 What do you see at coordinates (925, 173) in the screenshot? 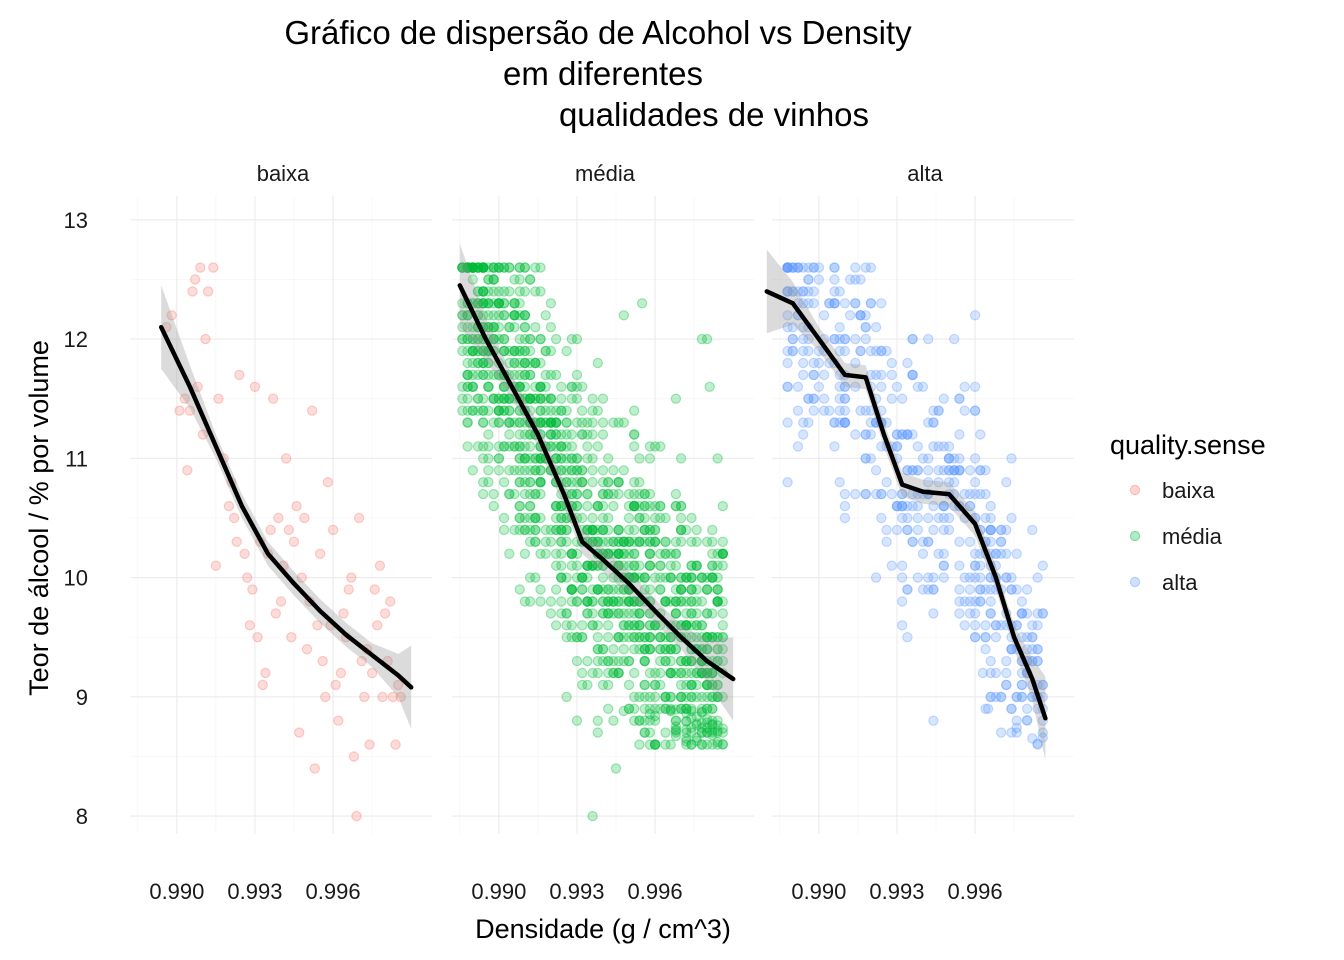
I see `facet-strip-label: alta` at bounding box center [925, 173].